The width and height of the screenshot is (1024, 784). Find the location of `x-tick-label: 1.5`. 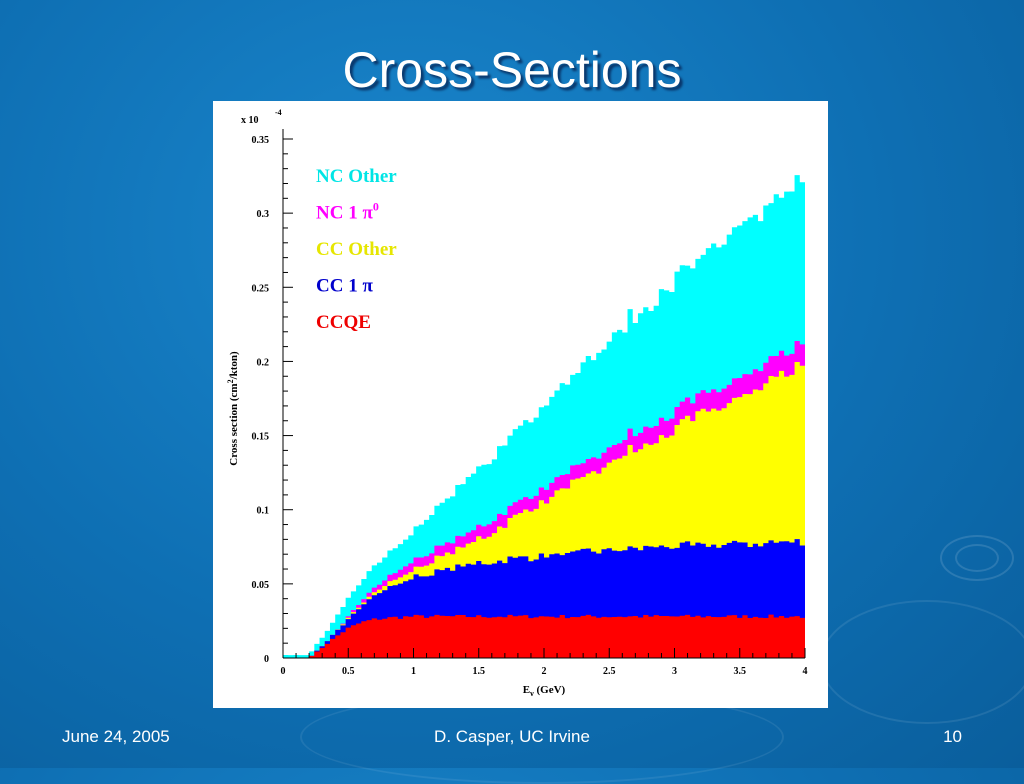

x-tick-label: 1.5 is located at coordinates (479, 671).